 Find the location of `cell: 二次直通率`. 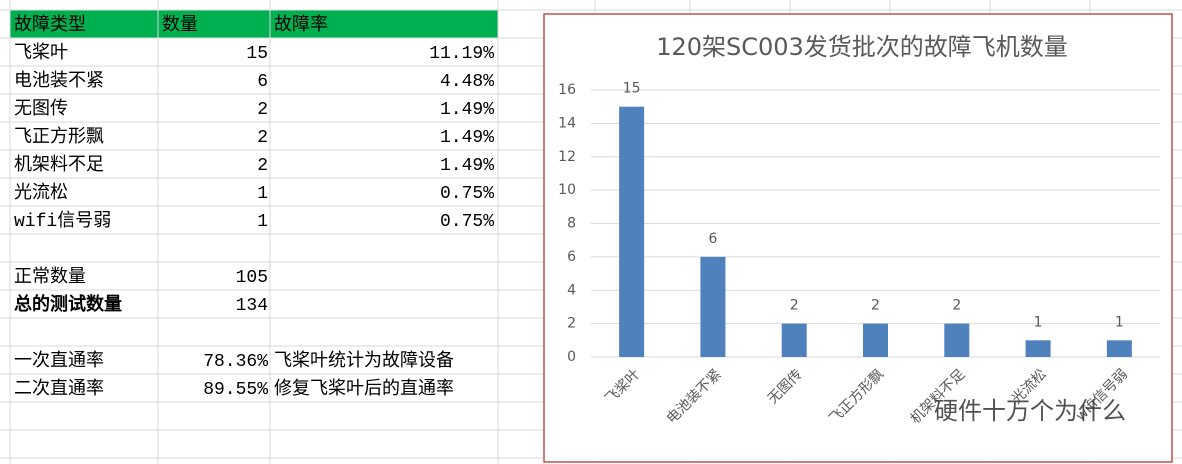

cell: 二次直通率 is located at coordinates (59, 389).